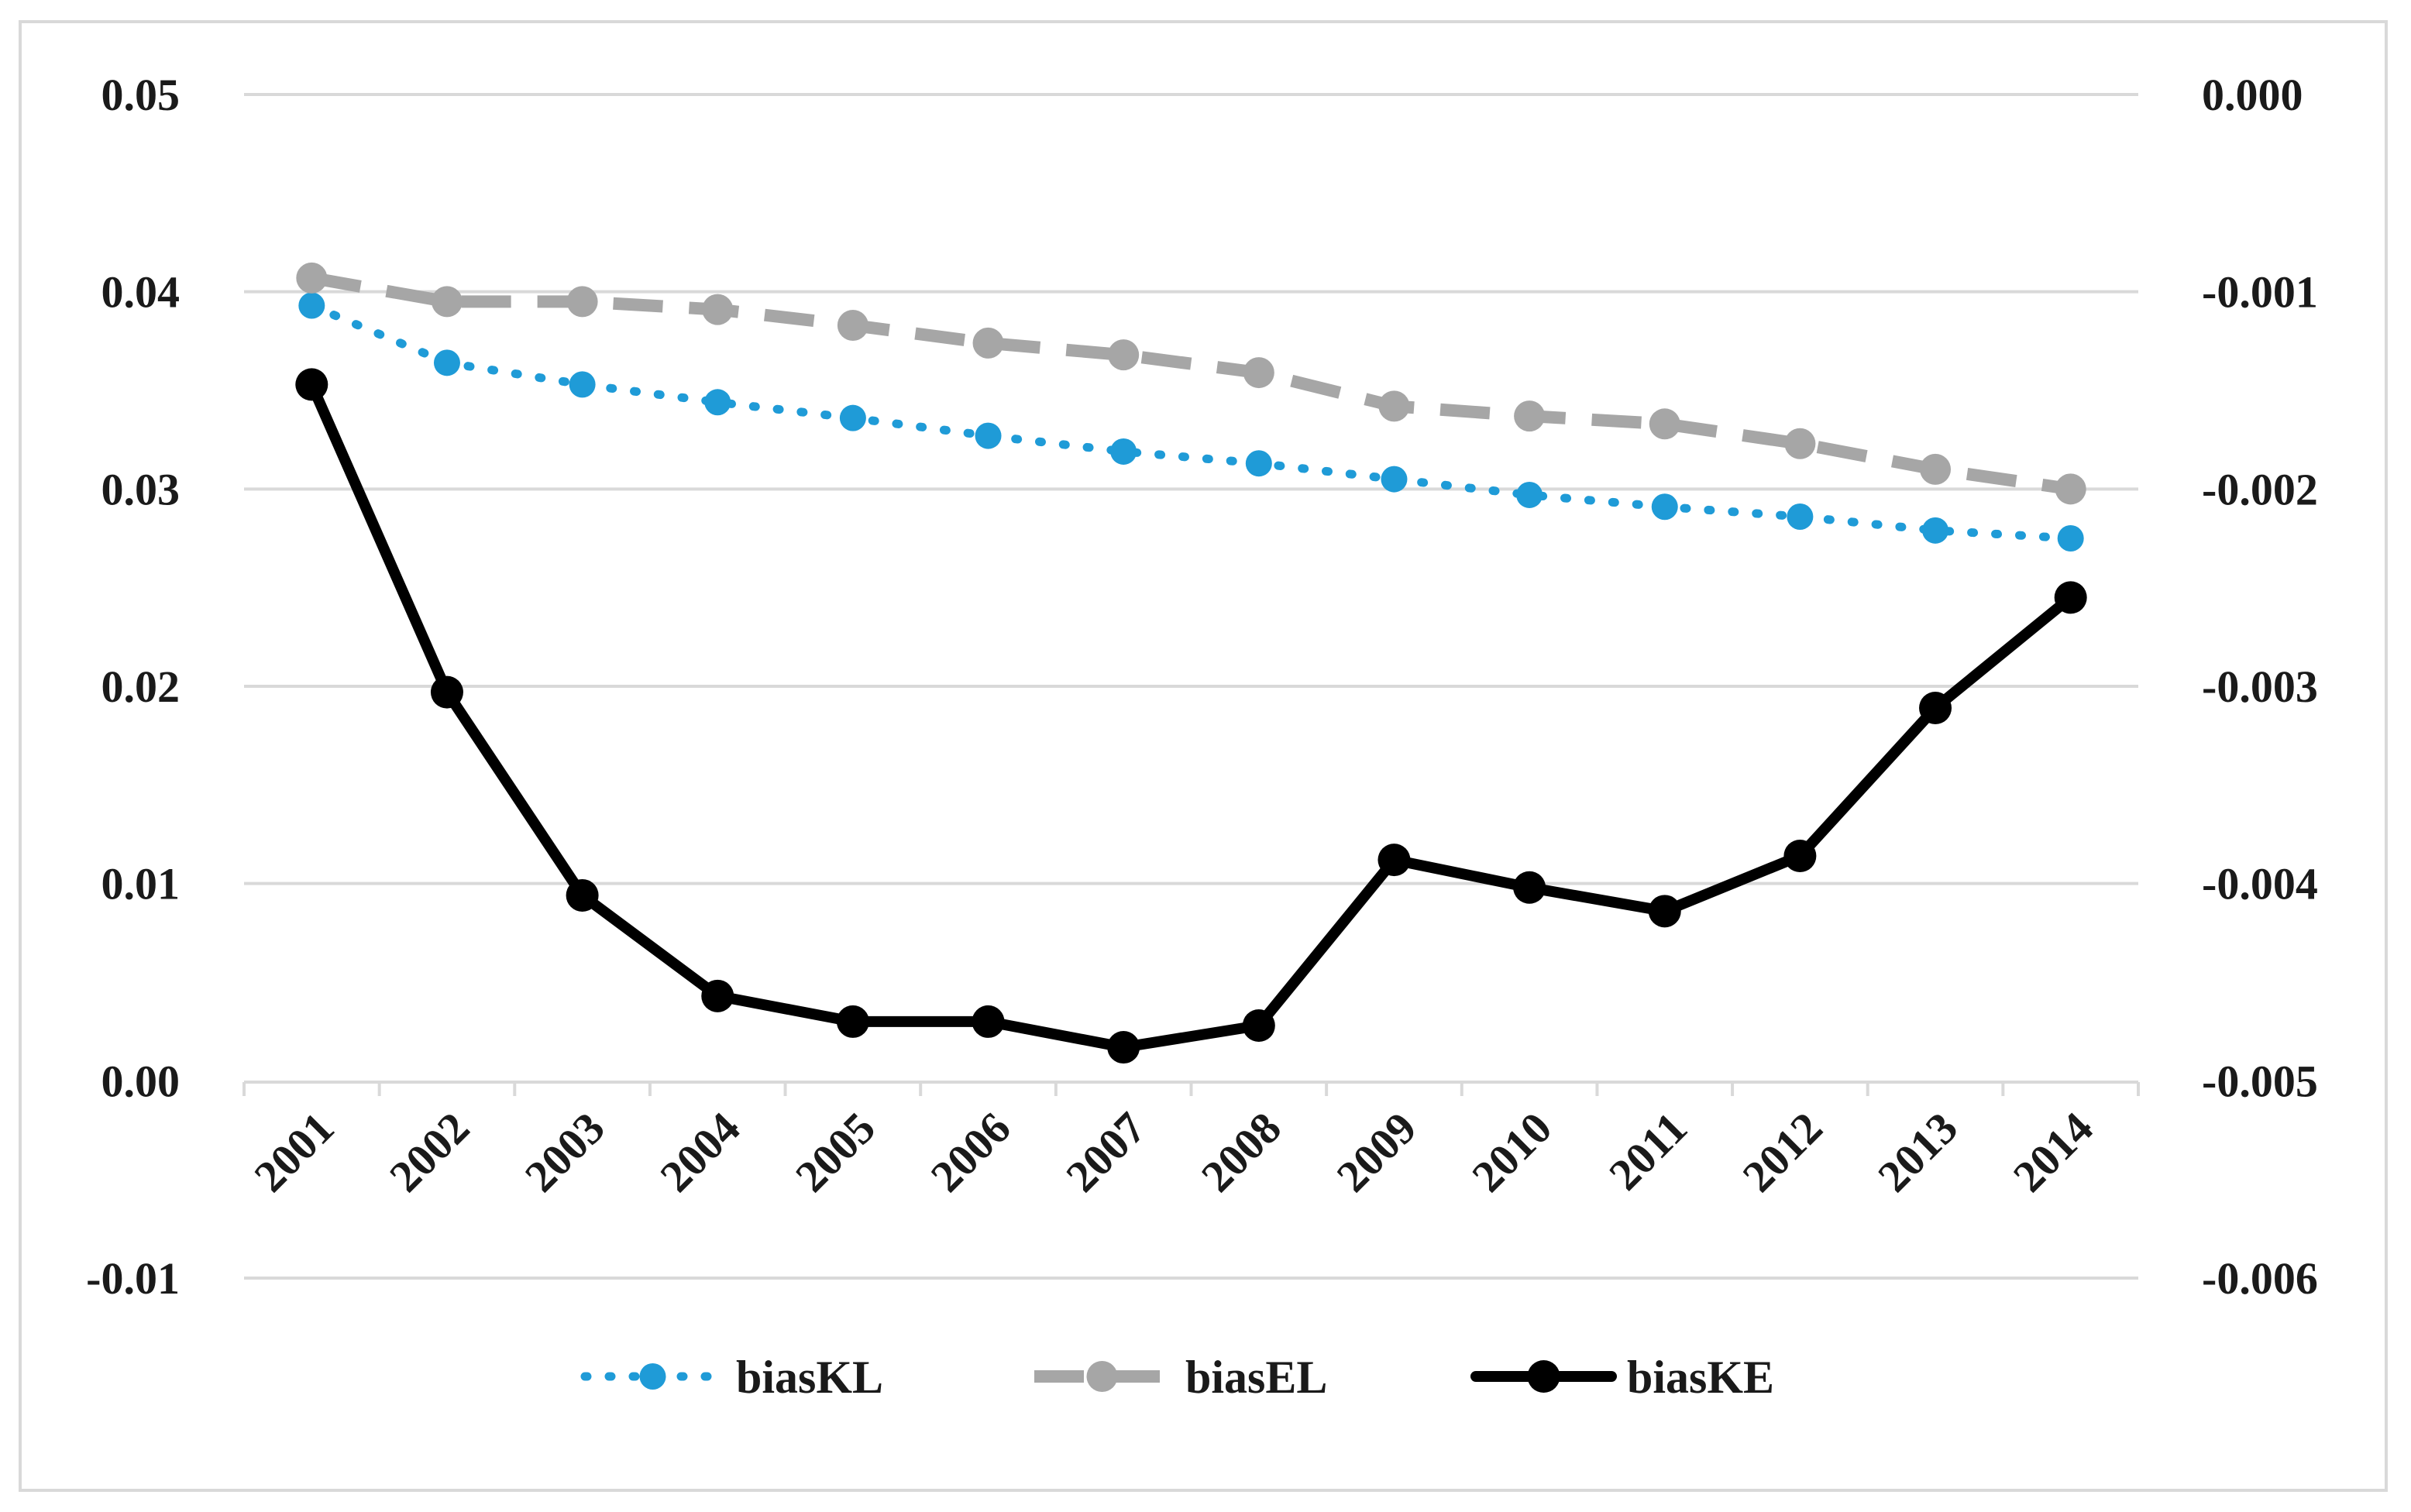 This screenshot has width=2411, height=1512. What do you see at coordinates (1241, 1151) in the screenshot?
I see `x-axis-tick-label: 2008` at bounding box center [1241, 1151].